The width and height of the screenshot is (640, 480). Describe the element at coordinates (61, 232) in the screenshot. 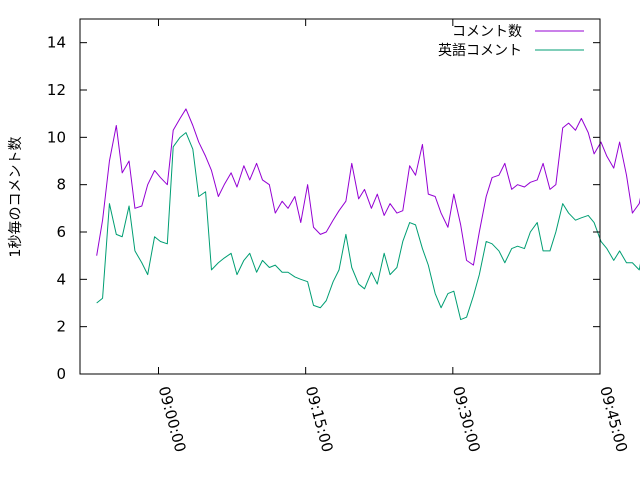

I see `y-tick-label: 6` at that location.